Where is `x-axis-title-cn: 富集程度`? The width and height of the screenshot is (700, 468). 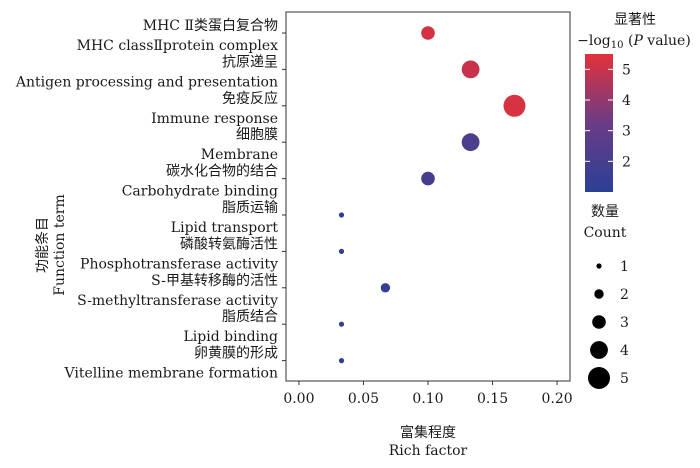
x-axis-title-cn: 富集程度 is located at coordinates (428, 432).